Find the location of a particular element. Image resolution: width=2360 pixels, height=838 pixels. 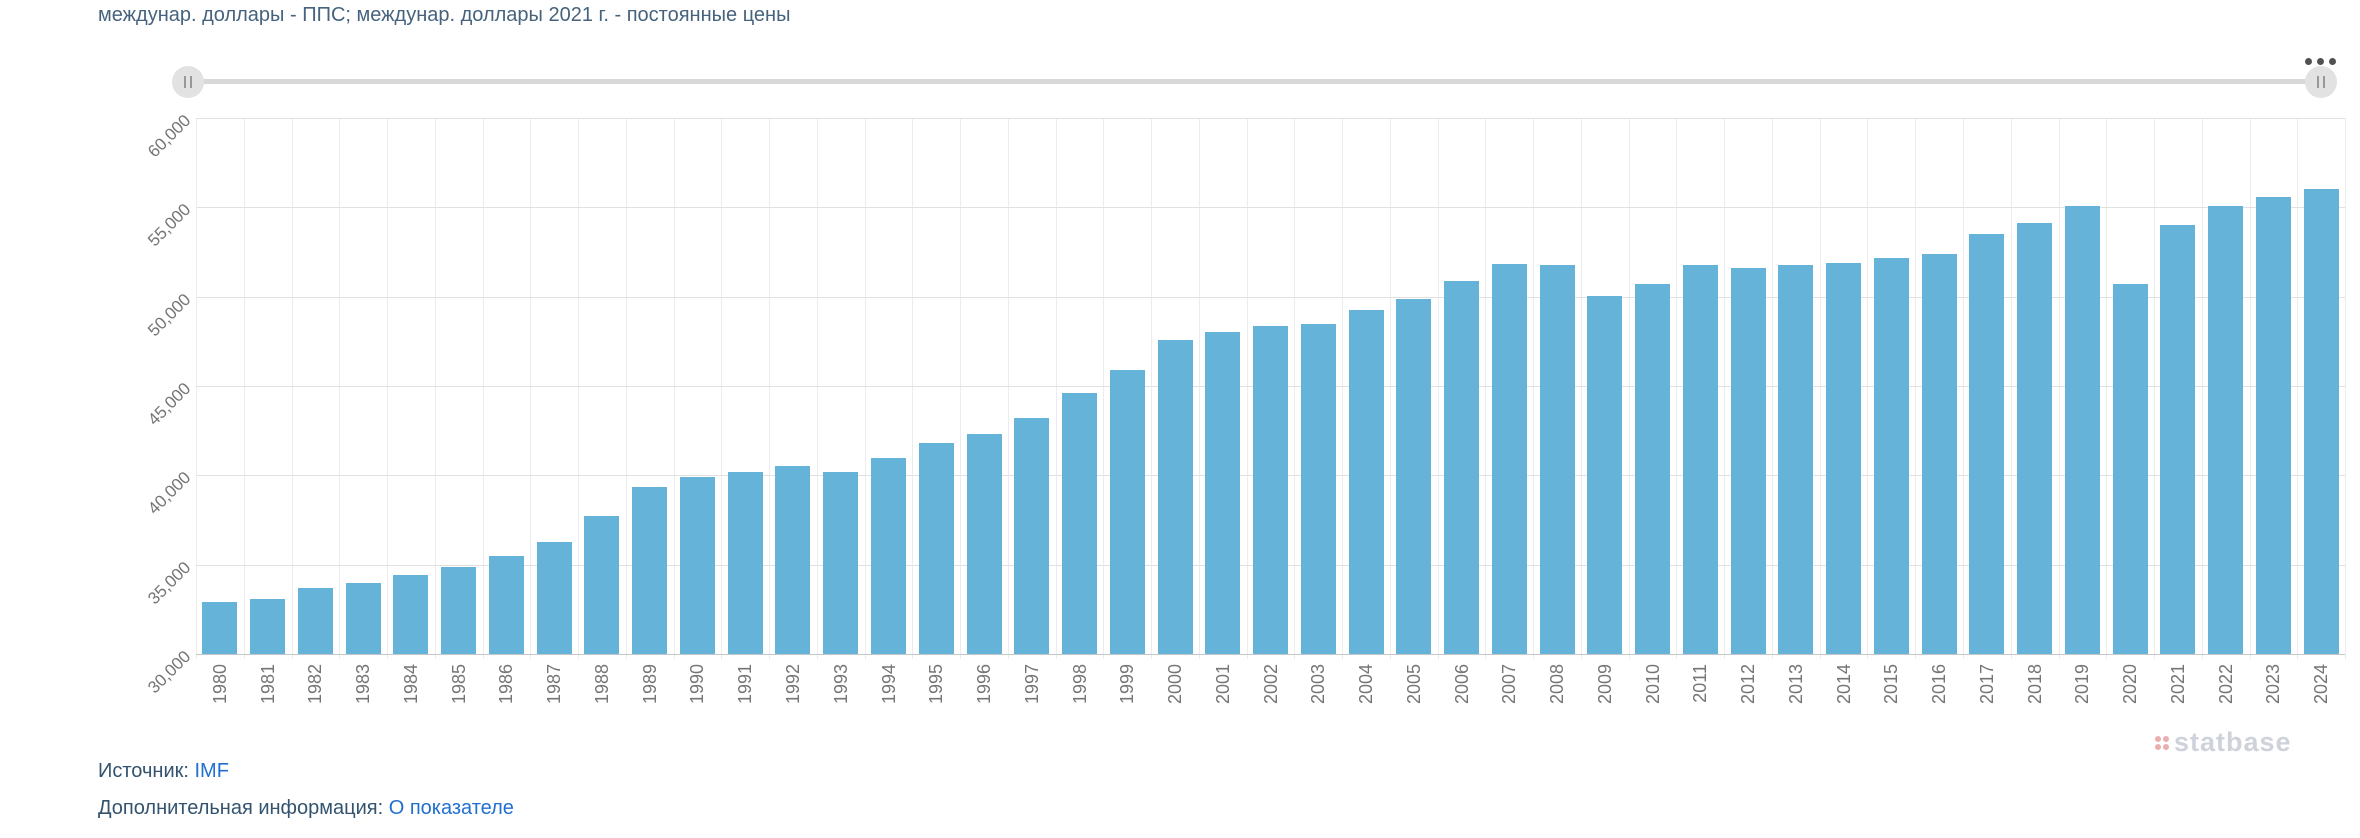

bar-1994 is located at coordinates (888, 555).